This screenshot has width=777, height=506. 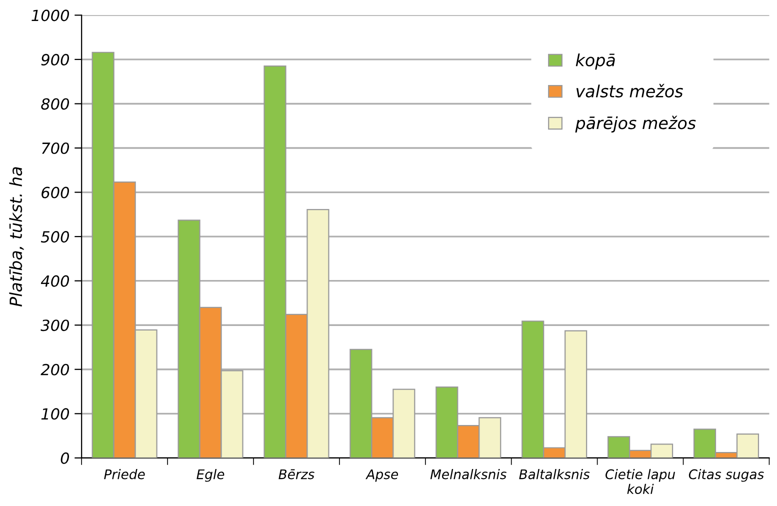 I want to click on y-tick-label: 1000, so click(x=51, y=16).